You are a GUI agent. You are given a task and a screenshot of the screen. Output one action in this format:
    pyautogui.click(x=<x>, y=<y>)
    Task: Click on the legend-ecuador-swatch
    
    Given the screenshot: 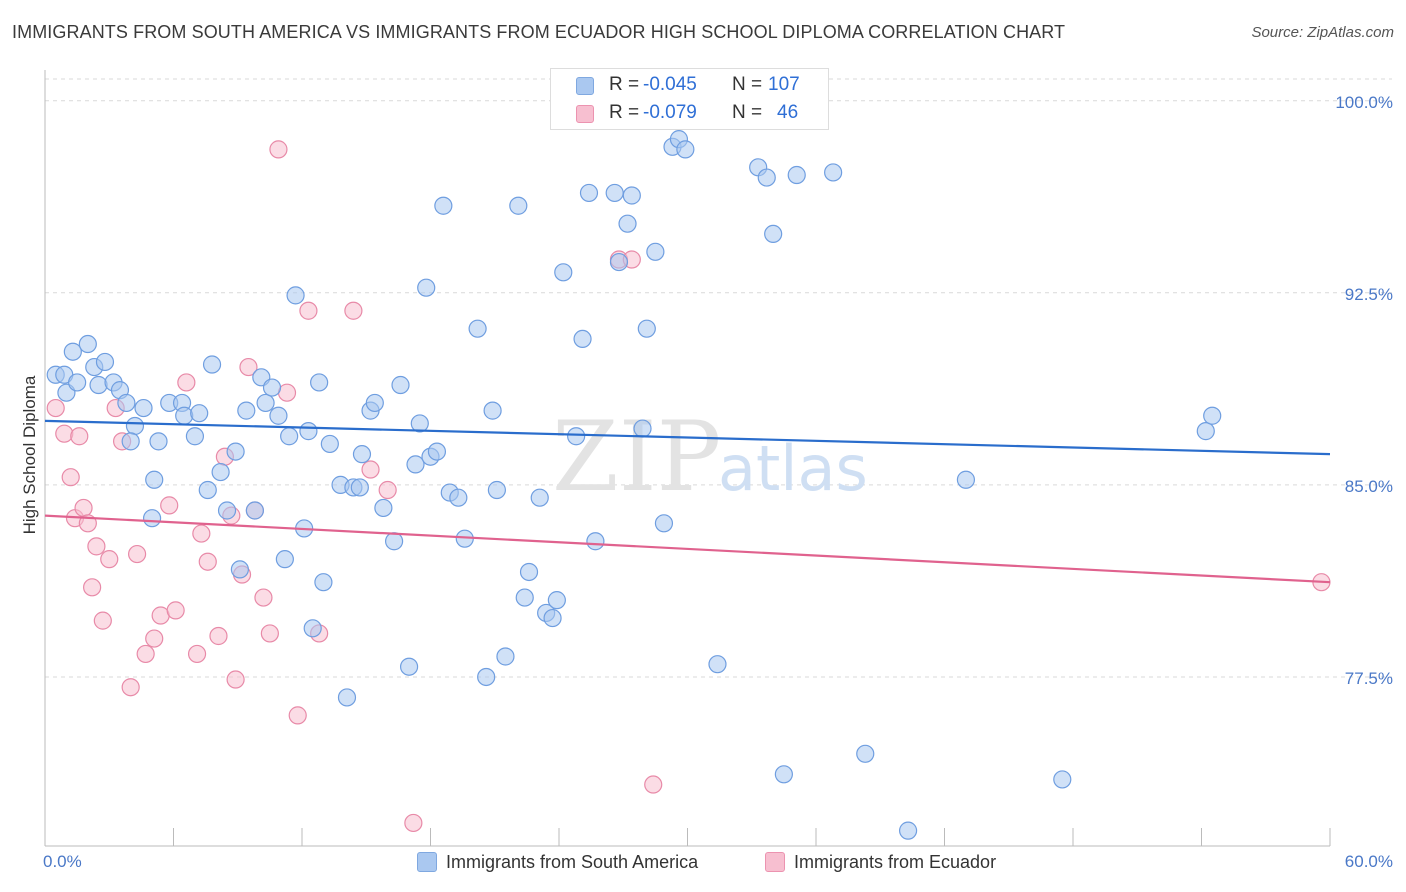 What is the action you would take?
    pyautogui.click(x=775, y=862)
    